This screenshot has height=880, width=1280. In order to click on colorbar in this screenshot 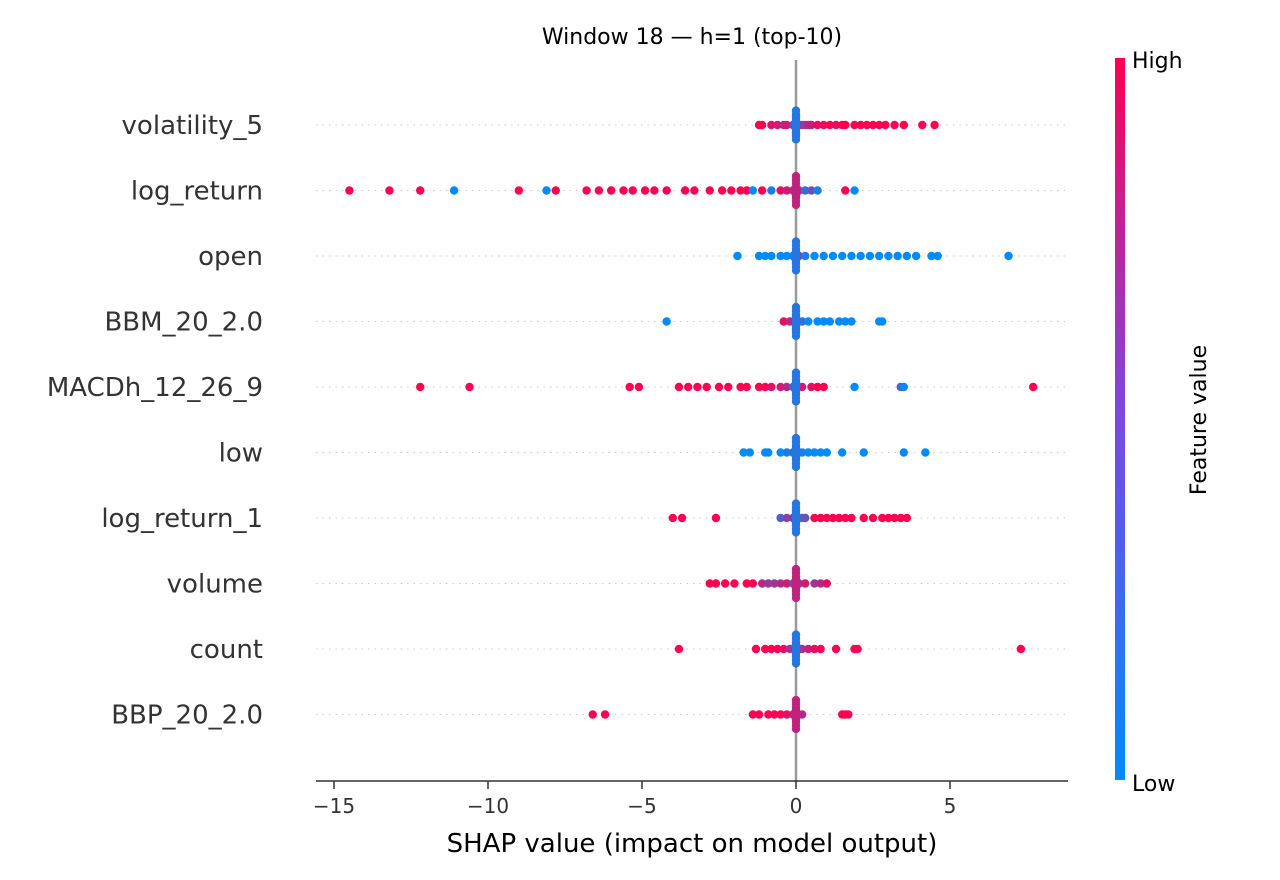, I will do `click(1120, 419)`.